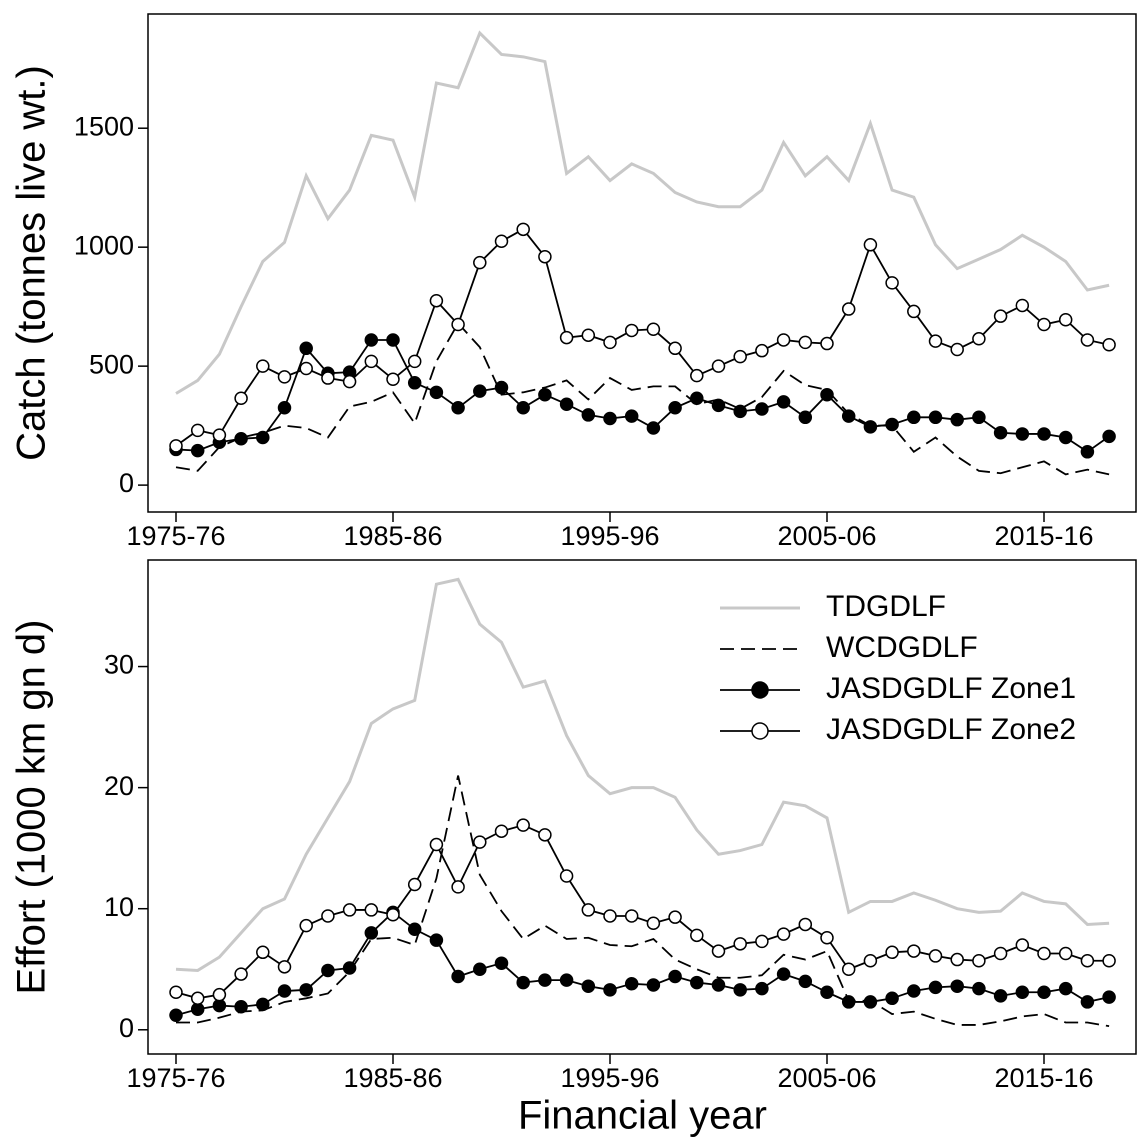 The height and width of the screenshot is (1137, 1139). Describe the element at coordinates (826, 1078) in the screenshot. I see `x-tick-label: 2005-06` at that location.